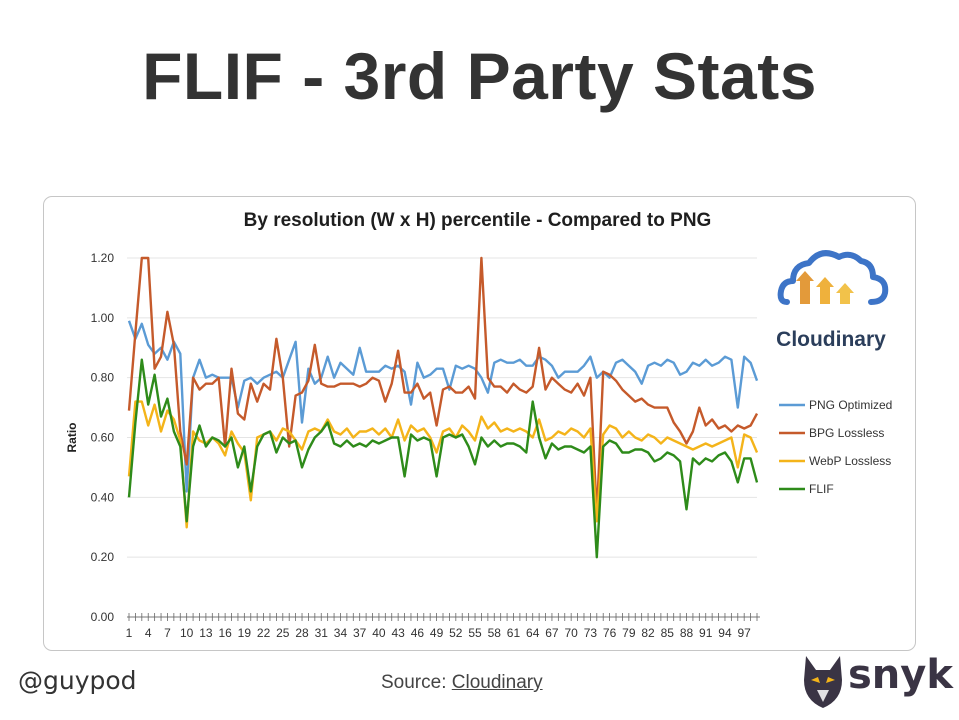  Describe the element at coordinates (850, 461) in the screenshot. I see `legend-label: WebP Lossless` at that location.